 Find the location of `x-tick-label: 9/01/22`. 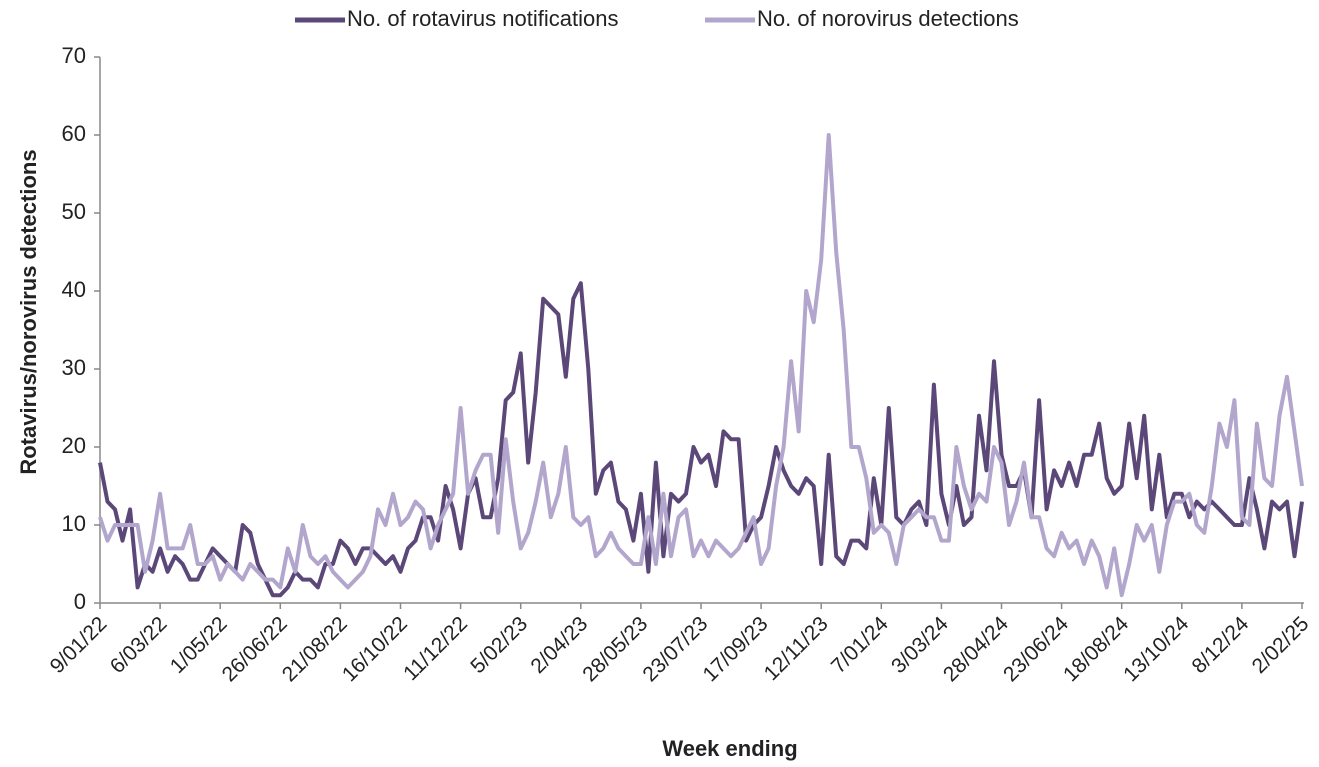

x-tick-label: 9/01/22 is located at coordinates (79, 645).